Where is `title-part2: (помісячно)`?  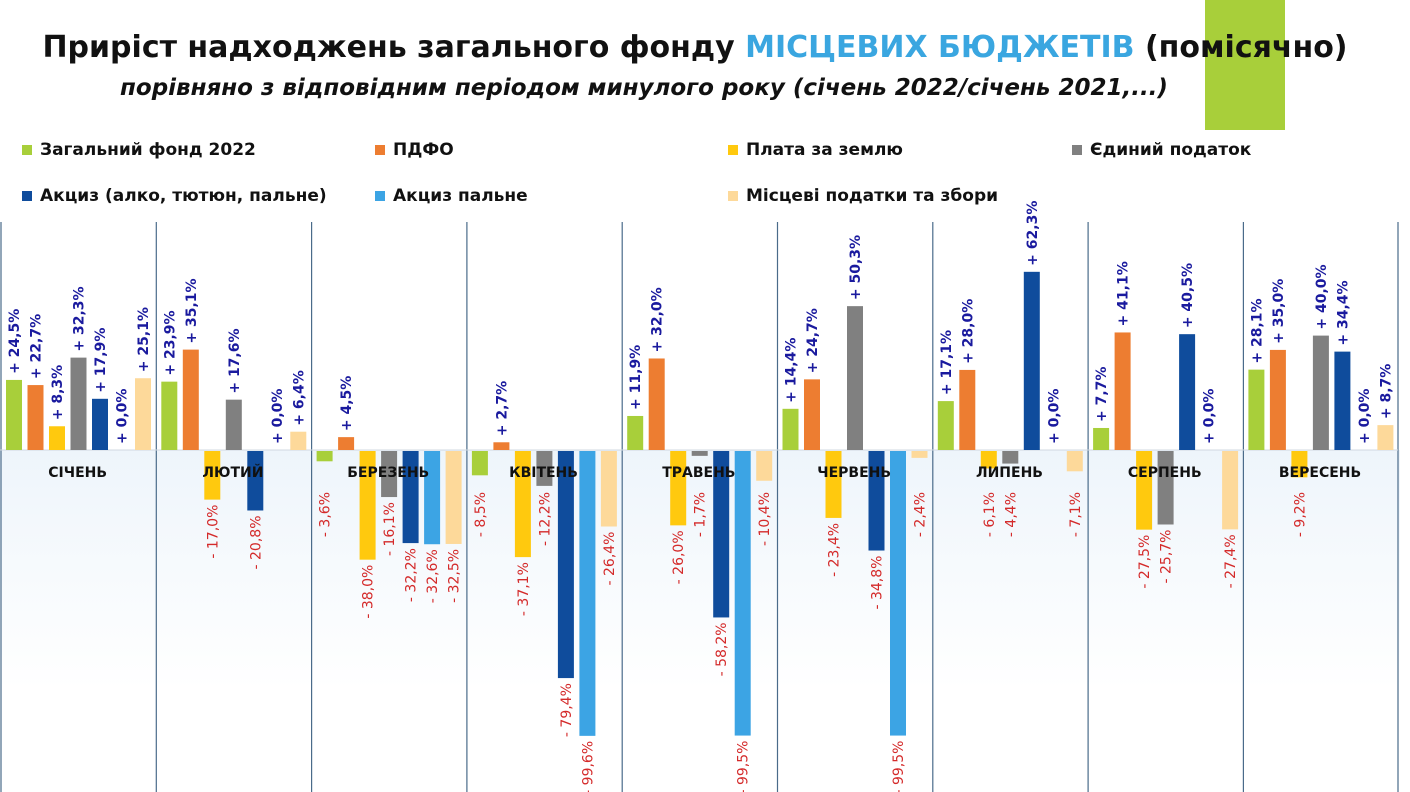 title-part2: (помісячно) is located at coordinates (1241, 47).